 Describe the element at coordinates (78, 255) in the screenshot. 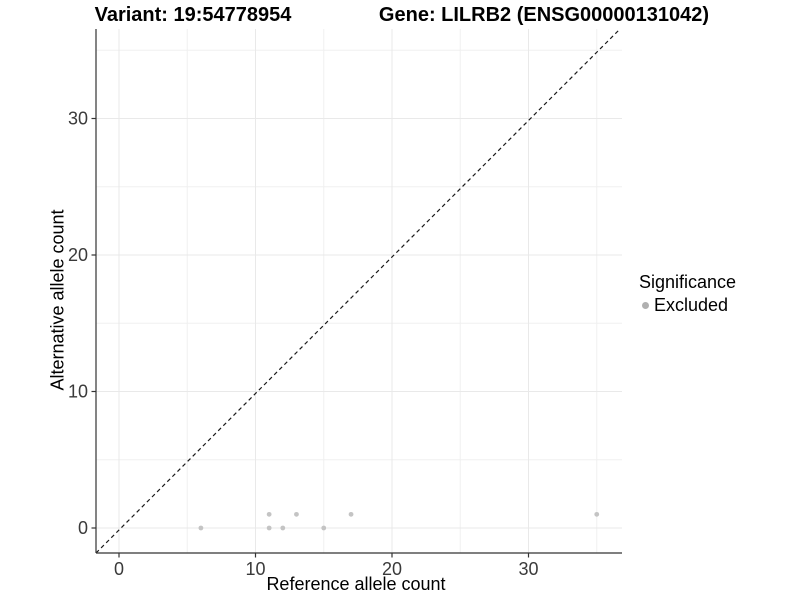

I see `y-tick-label: 20` at that location.